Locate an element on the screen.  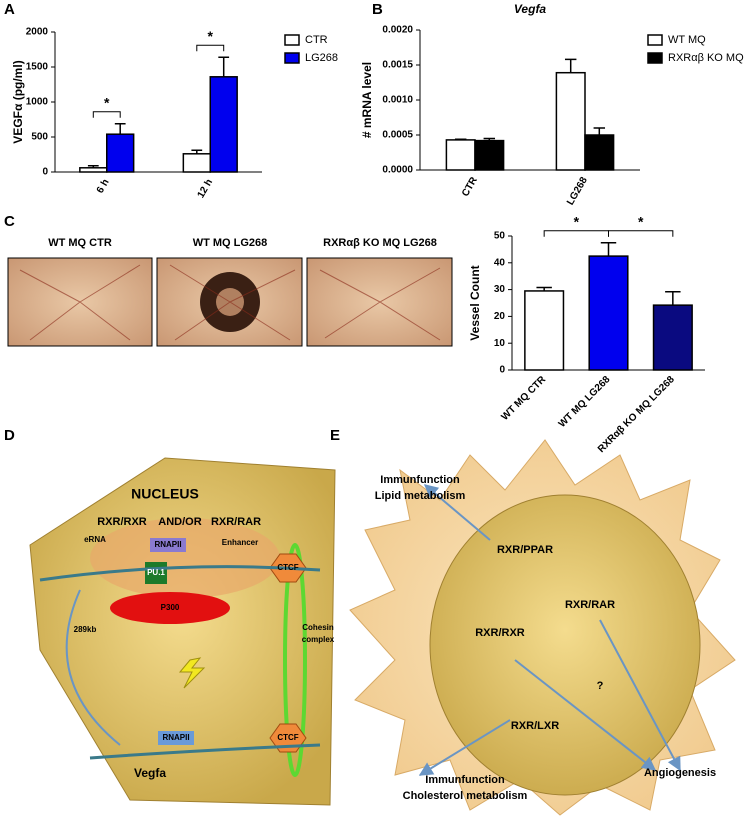
y-tick-label: 500 is located at coordinates (39, 137).